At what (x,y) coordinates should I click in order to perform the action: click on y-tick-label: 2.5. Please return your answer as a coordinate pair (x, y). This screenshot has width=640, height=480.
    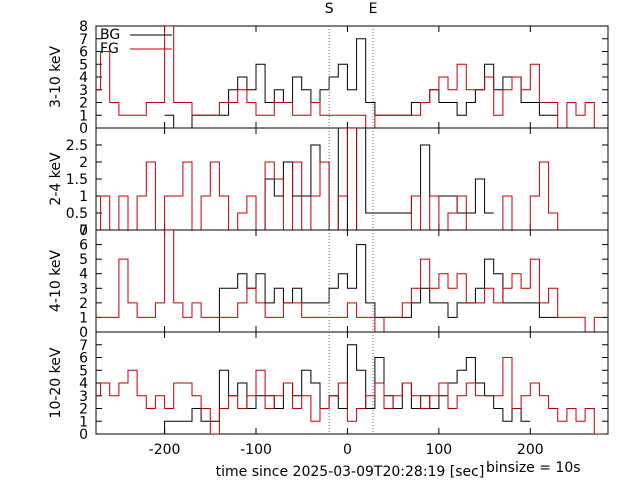
    Looking at the image, I should click on (77, 146).